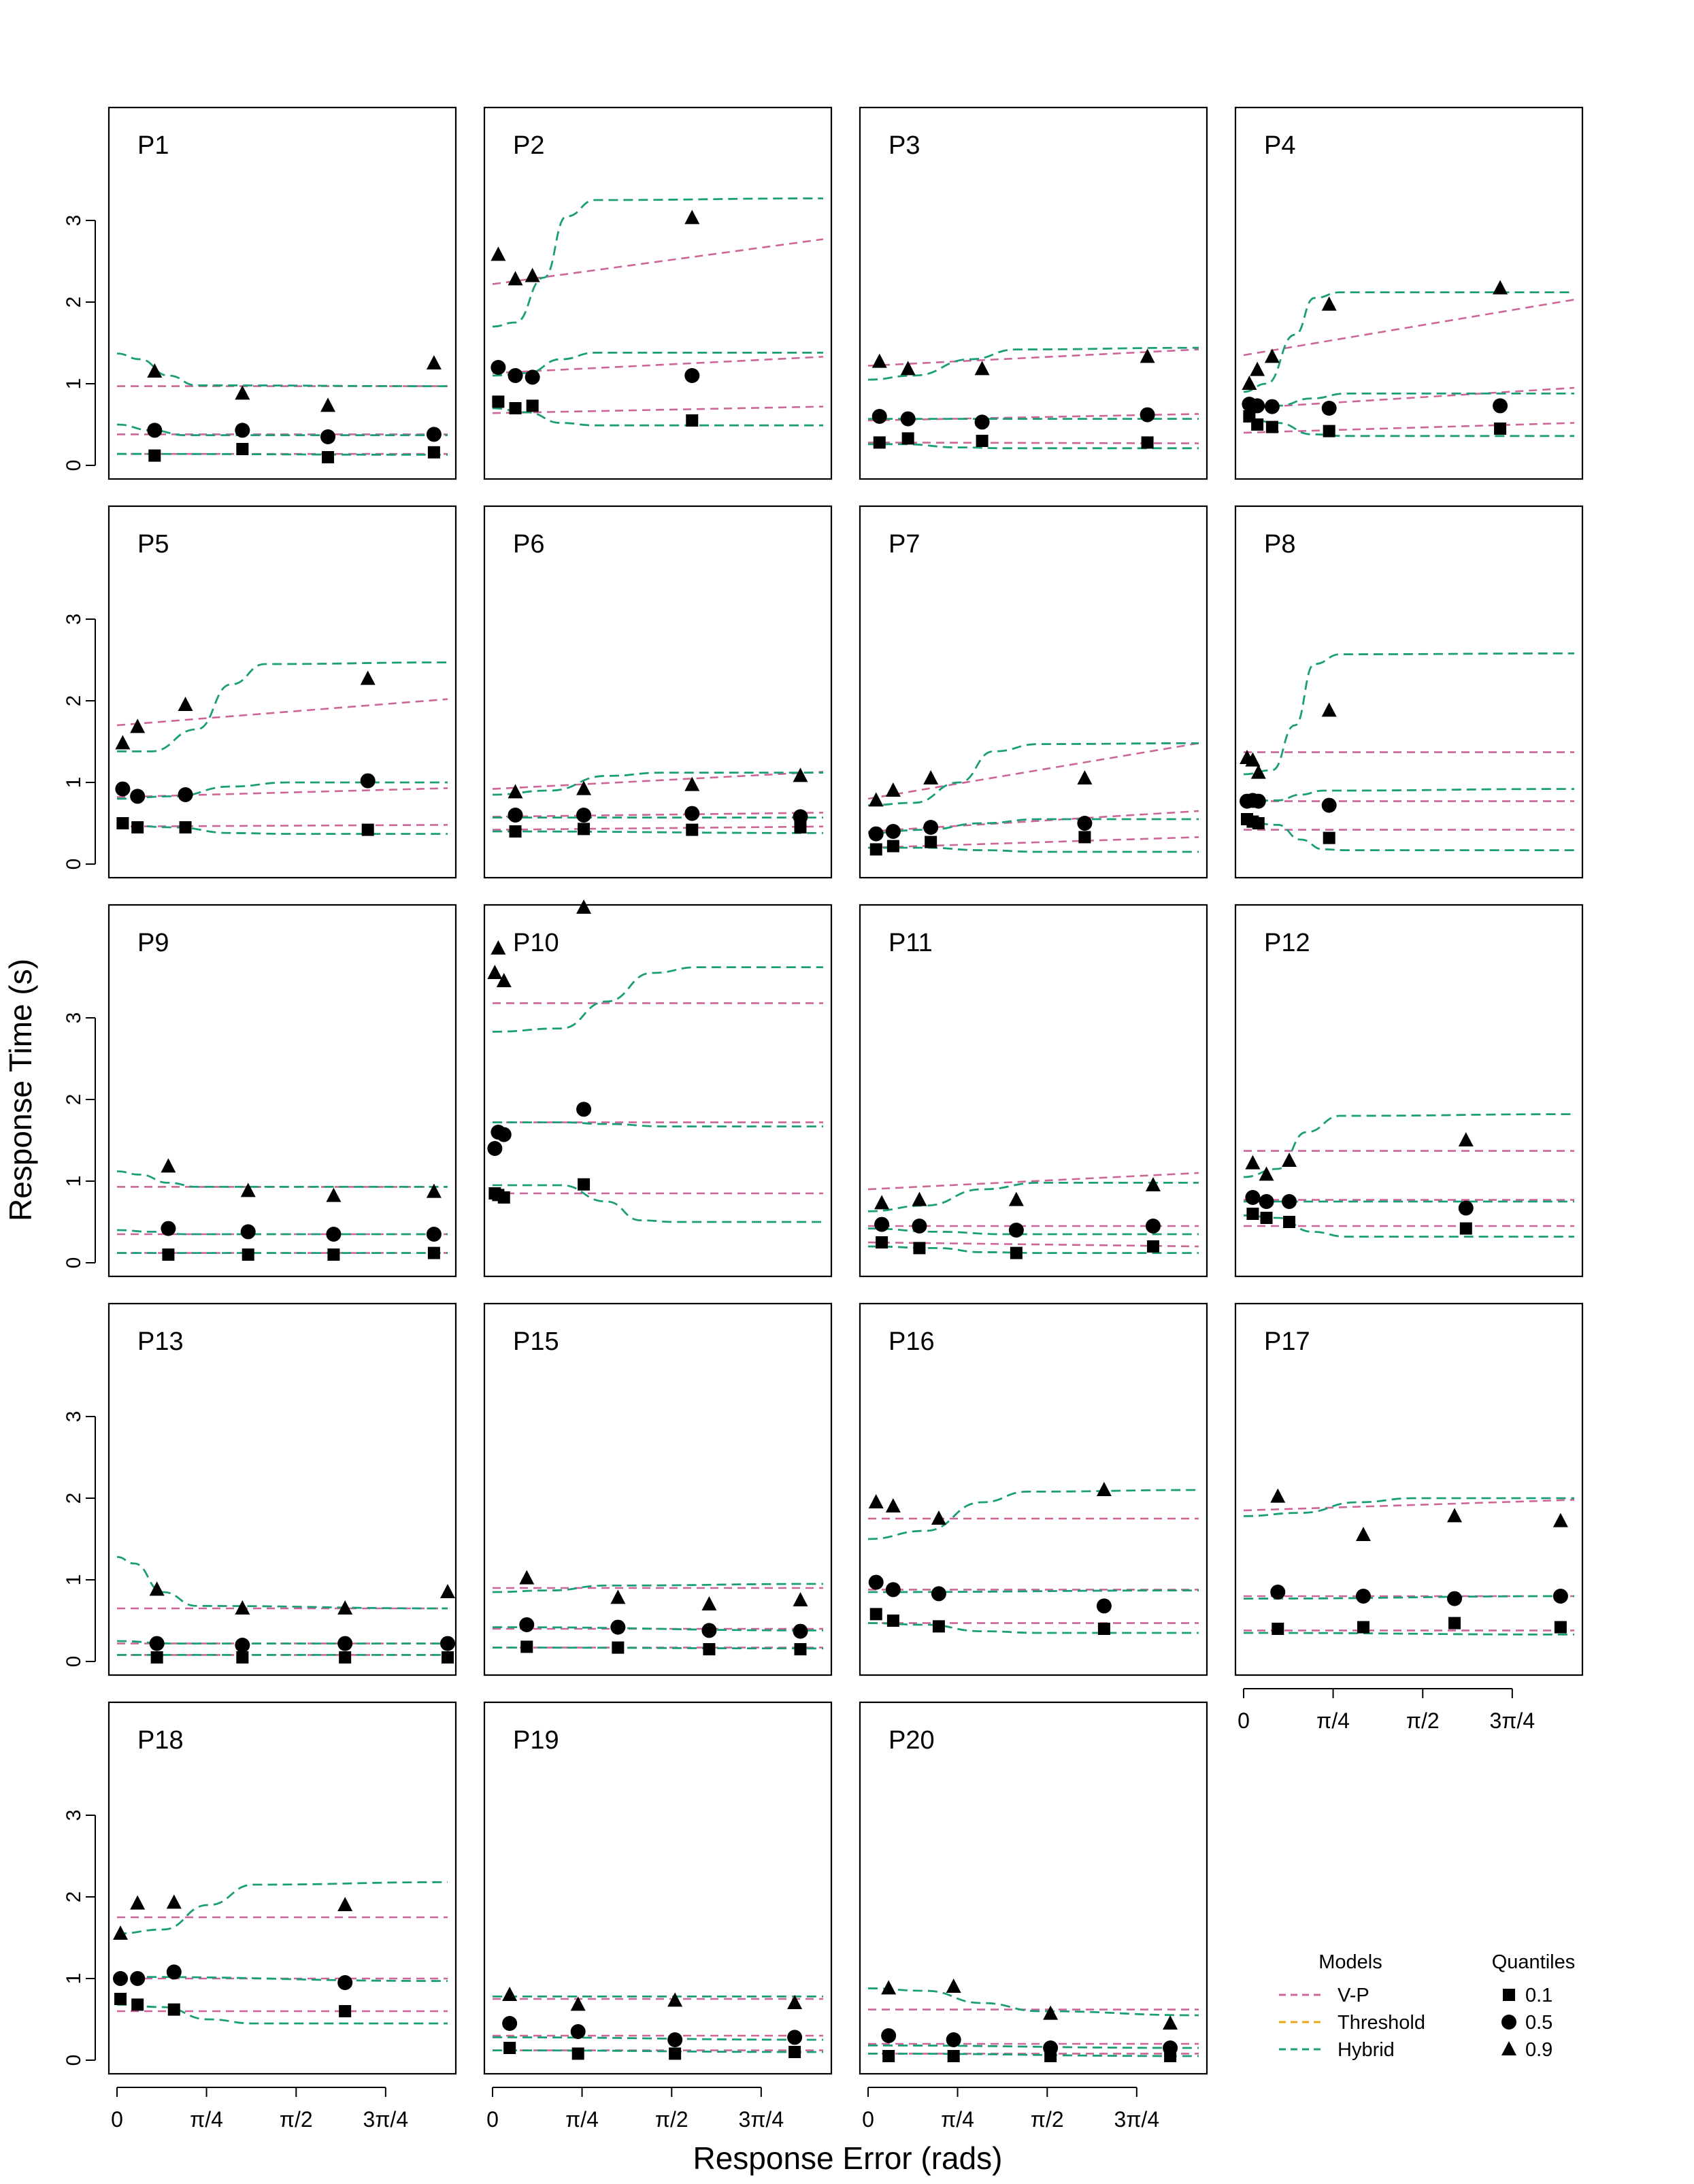 The height and width of the screenshot is (2184, 1694). Describe the element at coordinates (1353, 1996) in the screenshot. I see `legend-model-label: V-P` at that location.